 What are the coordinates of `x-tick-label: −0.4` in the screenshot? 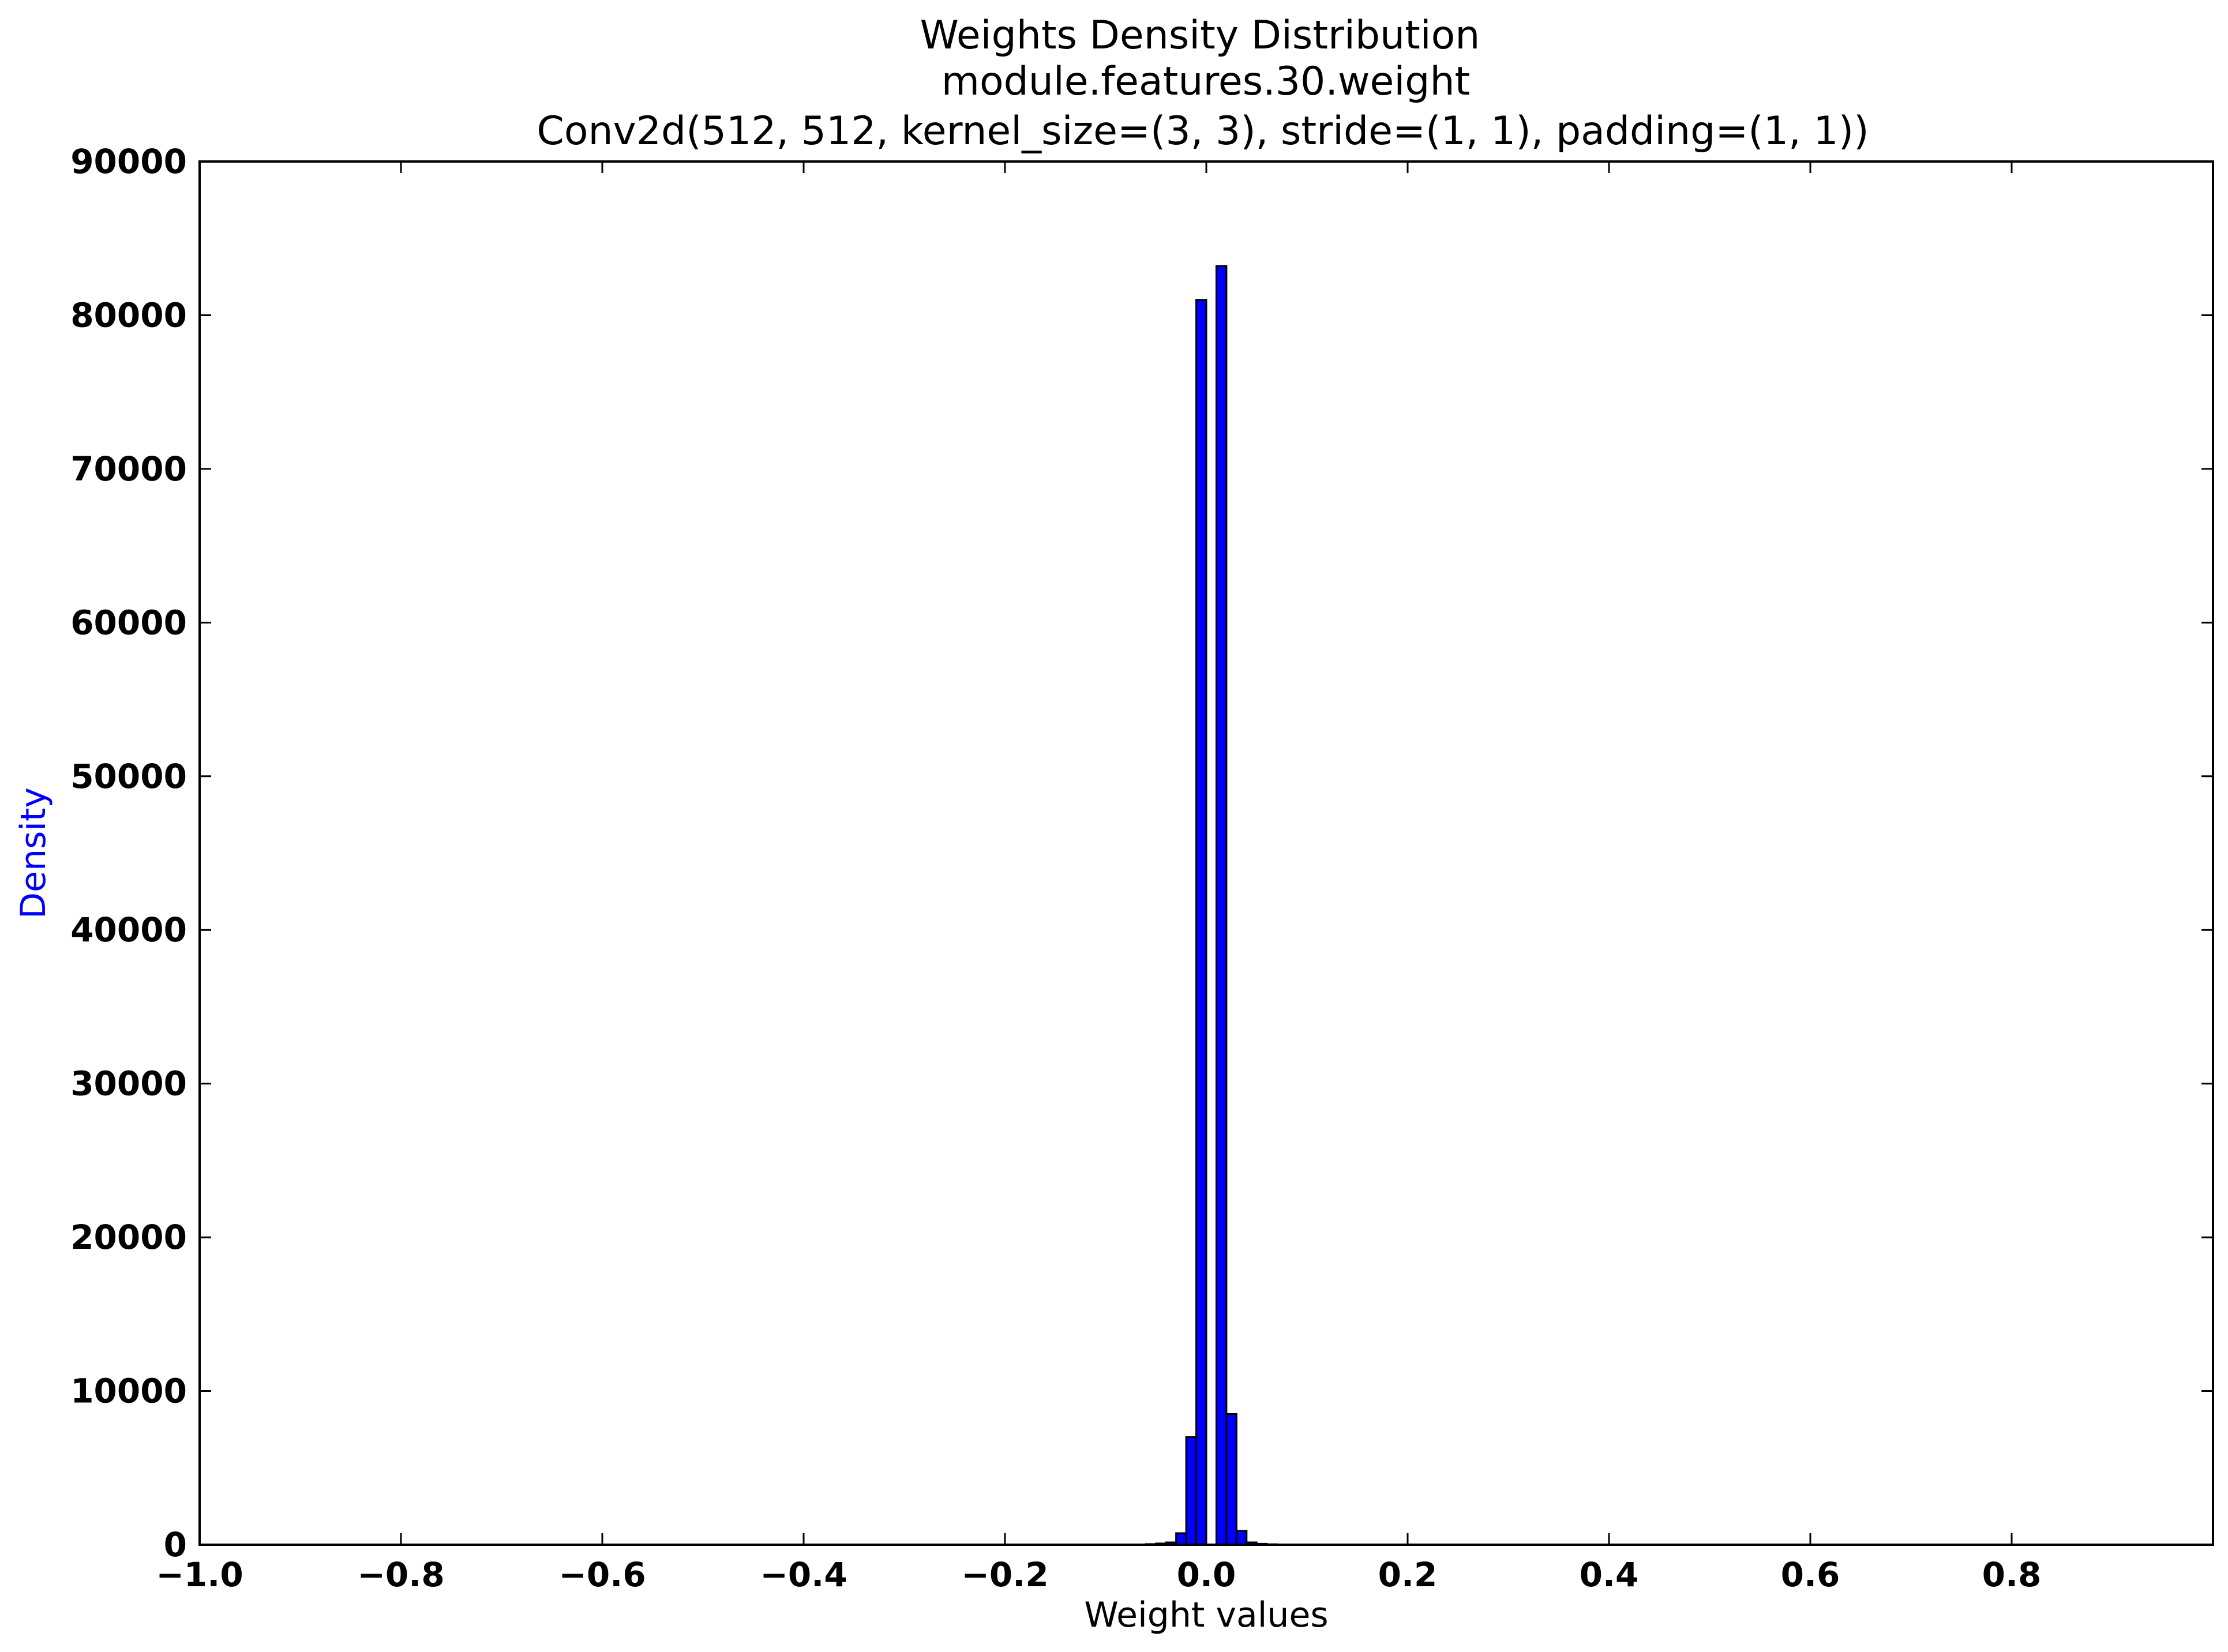 It's located at (803, 1575).